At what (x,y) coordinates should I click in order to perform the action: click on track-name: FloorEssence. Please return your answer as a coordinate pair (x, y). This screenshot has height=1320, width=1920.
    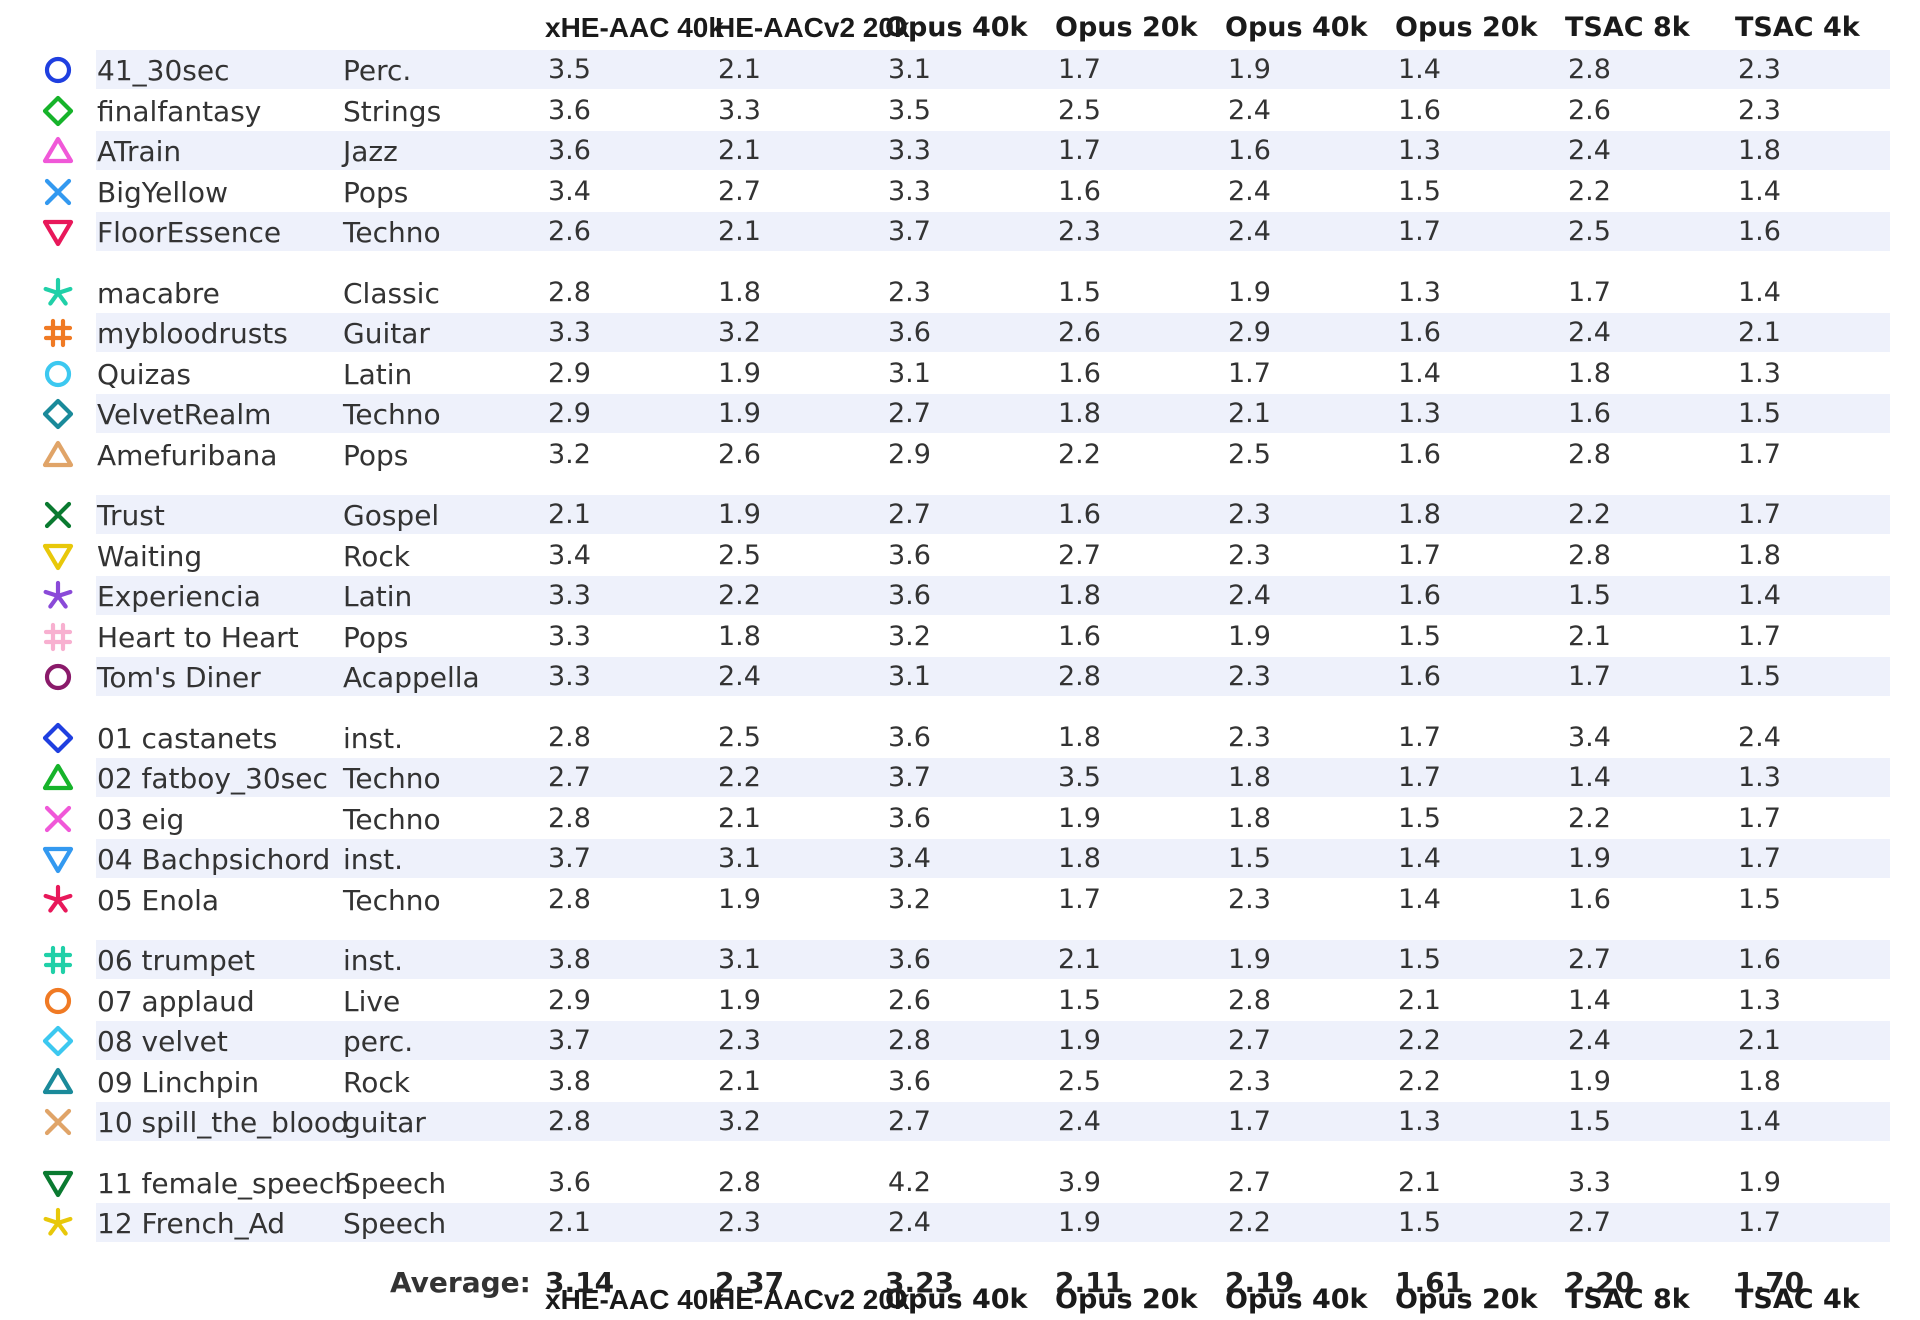
    Looking at the image, I should click on (189, 232).